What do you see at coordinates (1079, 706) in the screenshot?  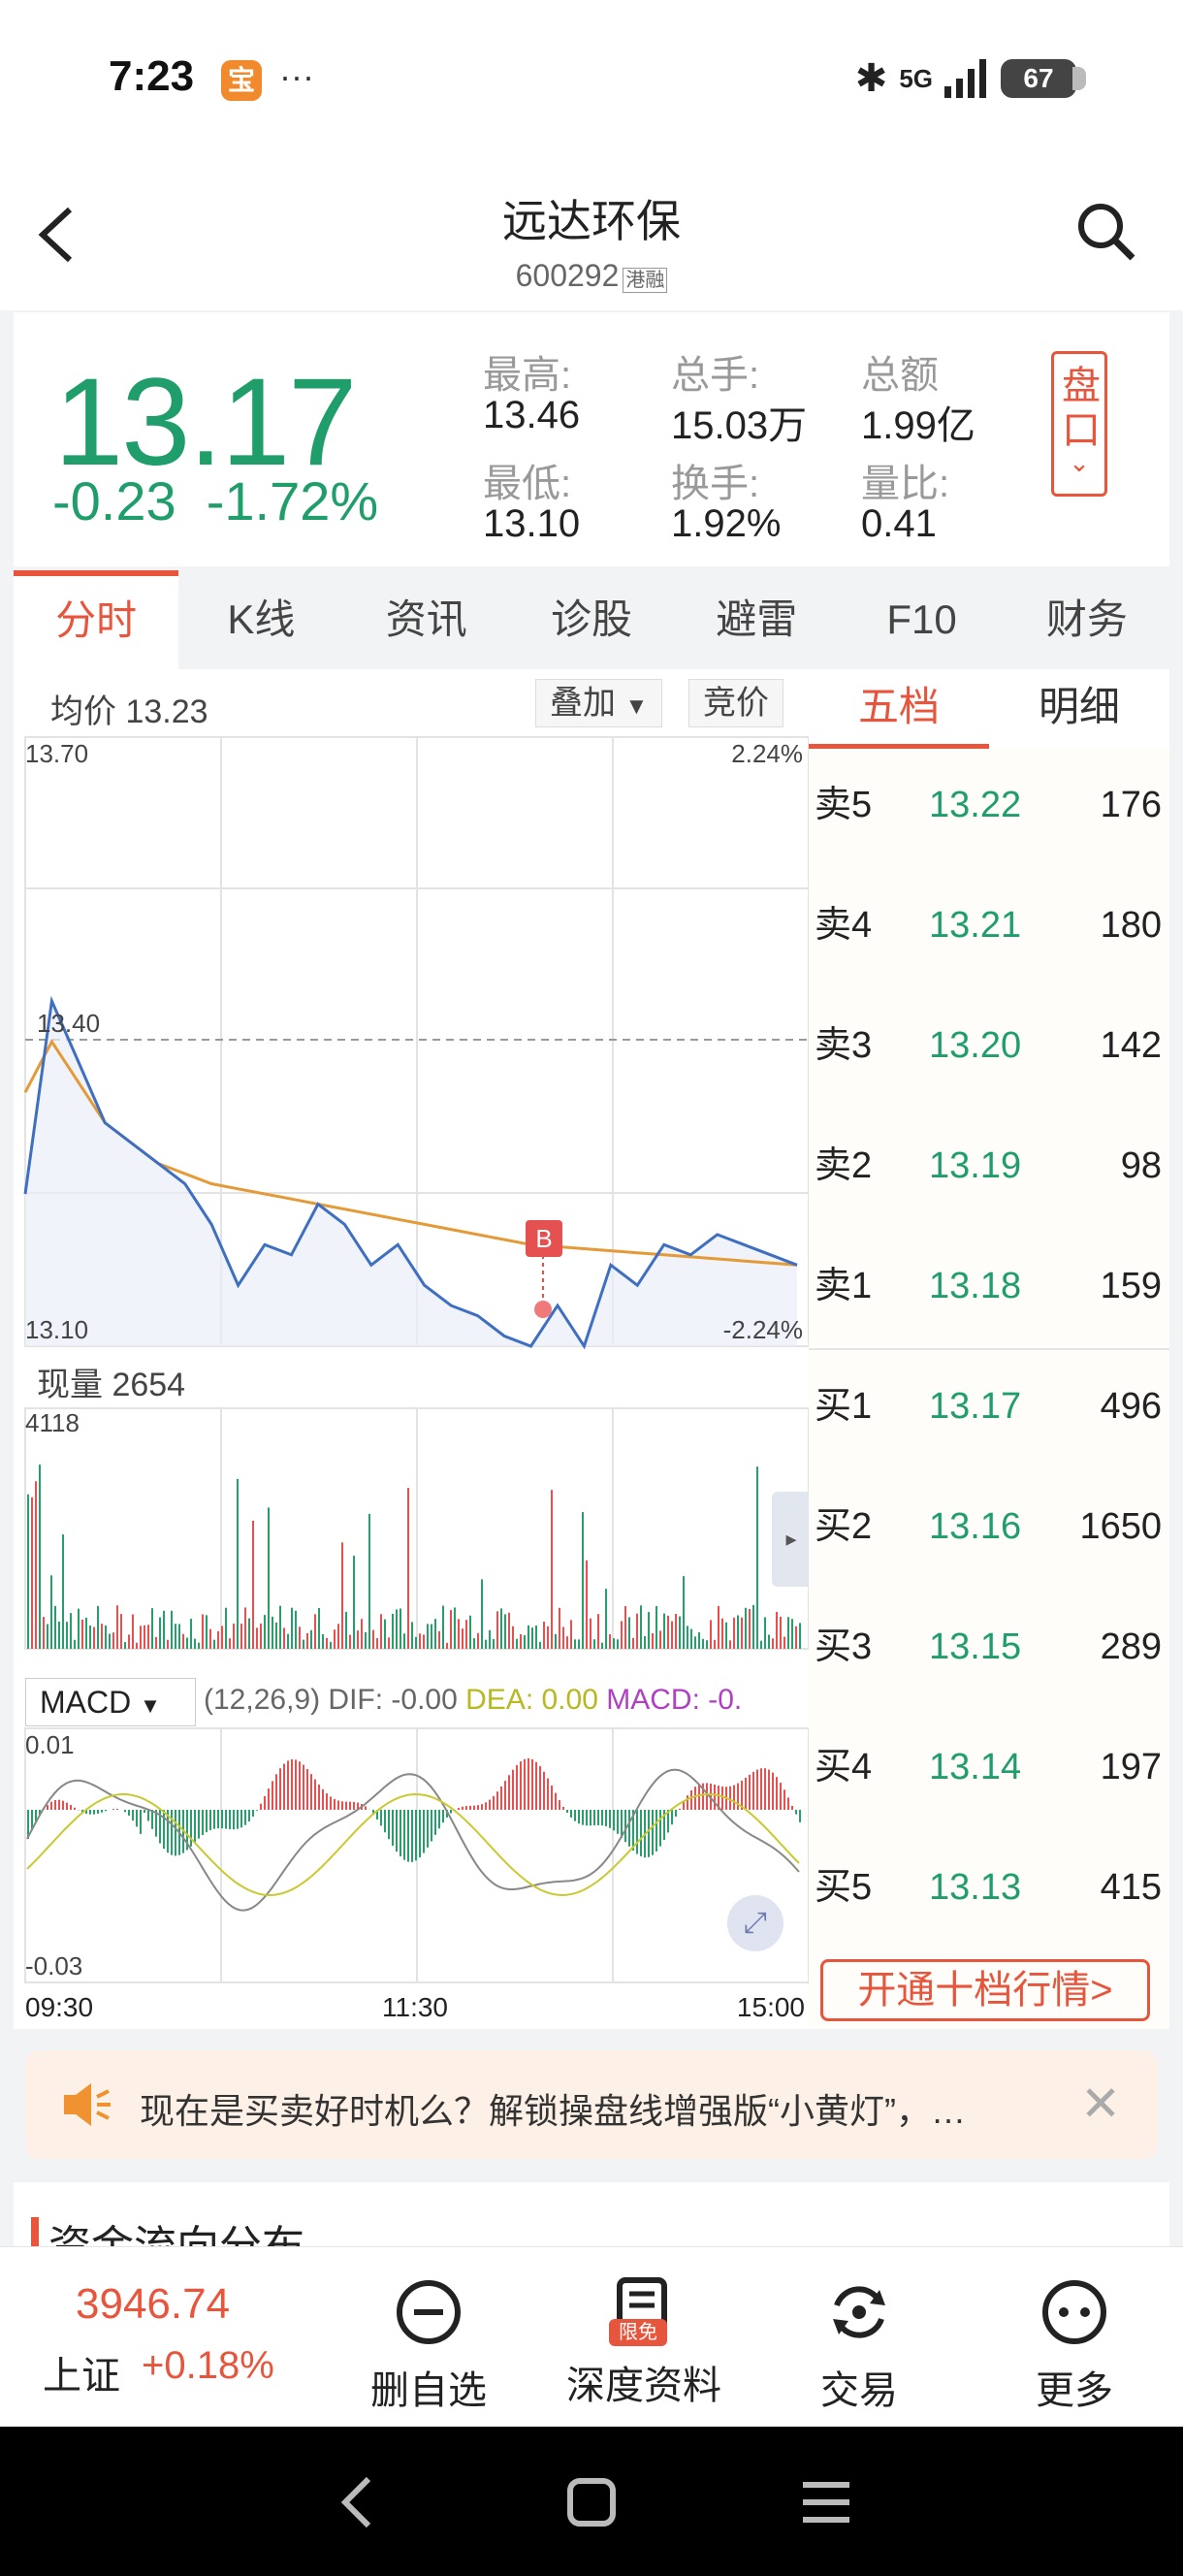 I see `tab-trade-detail: 明细` at bounding box center [1079, 706].